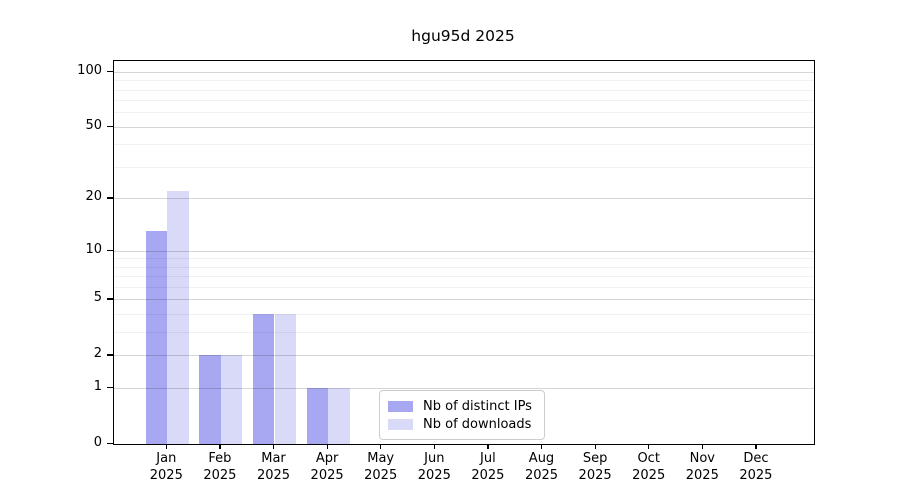  Describe the element at coordinates (488, 467) in the screenshot. I see `x-tick-label: Jul 2025` at that location.